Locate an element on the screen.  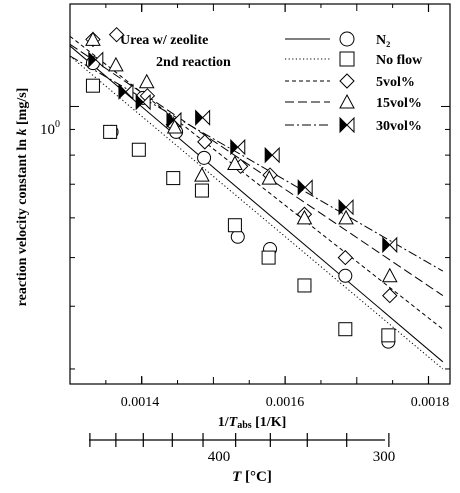
temperature-ticks is located at coordinates (239, 440).